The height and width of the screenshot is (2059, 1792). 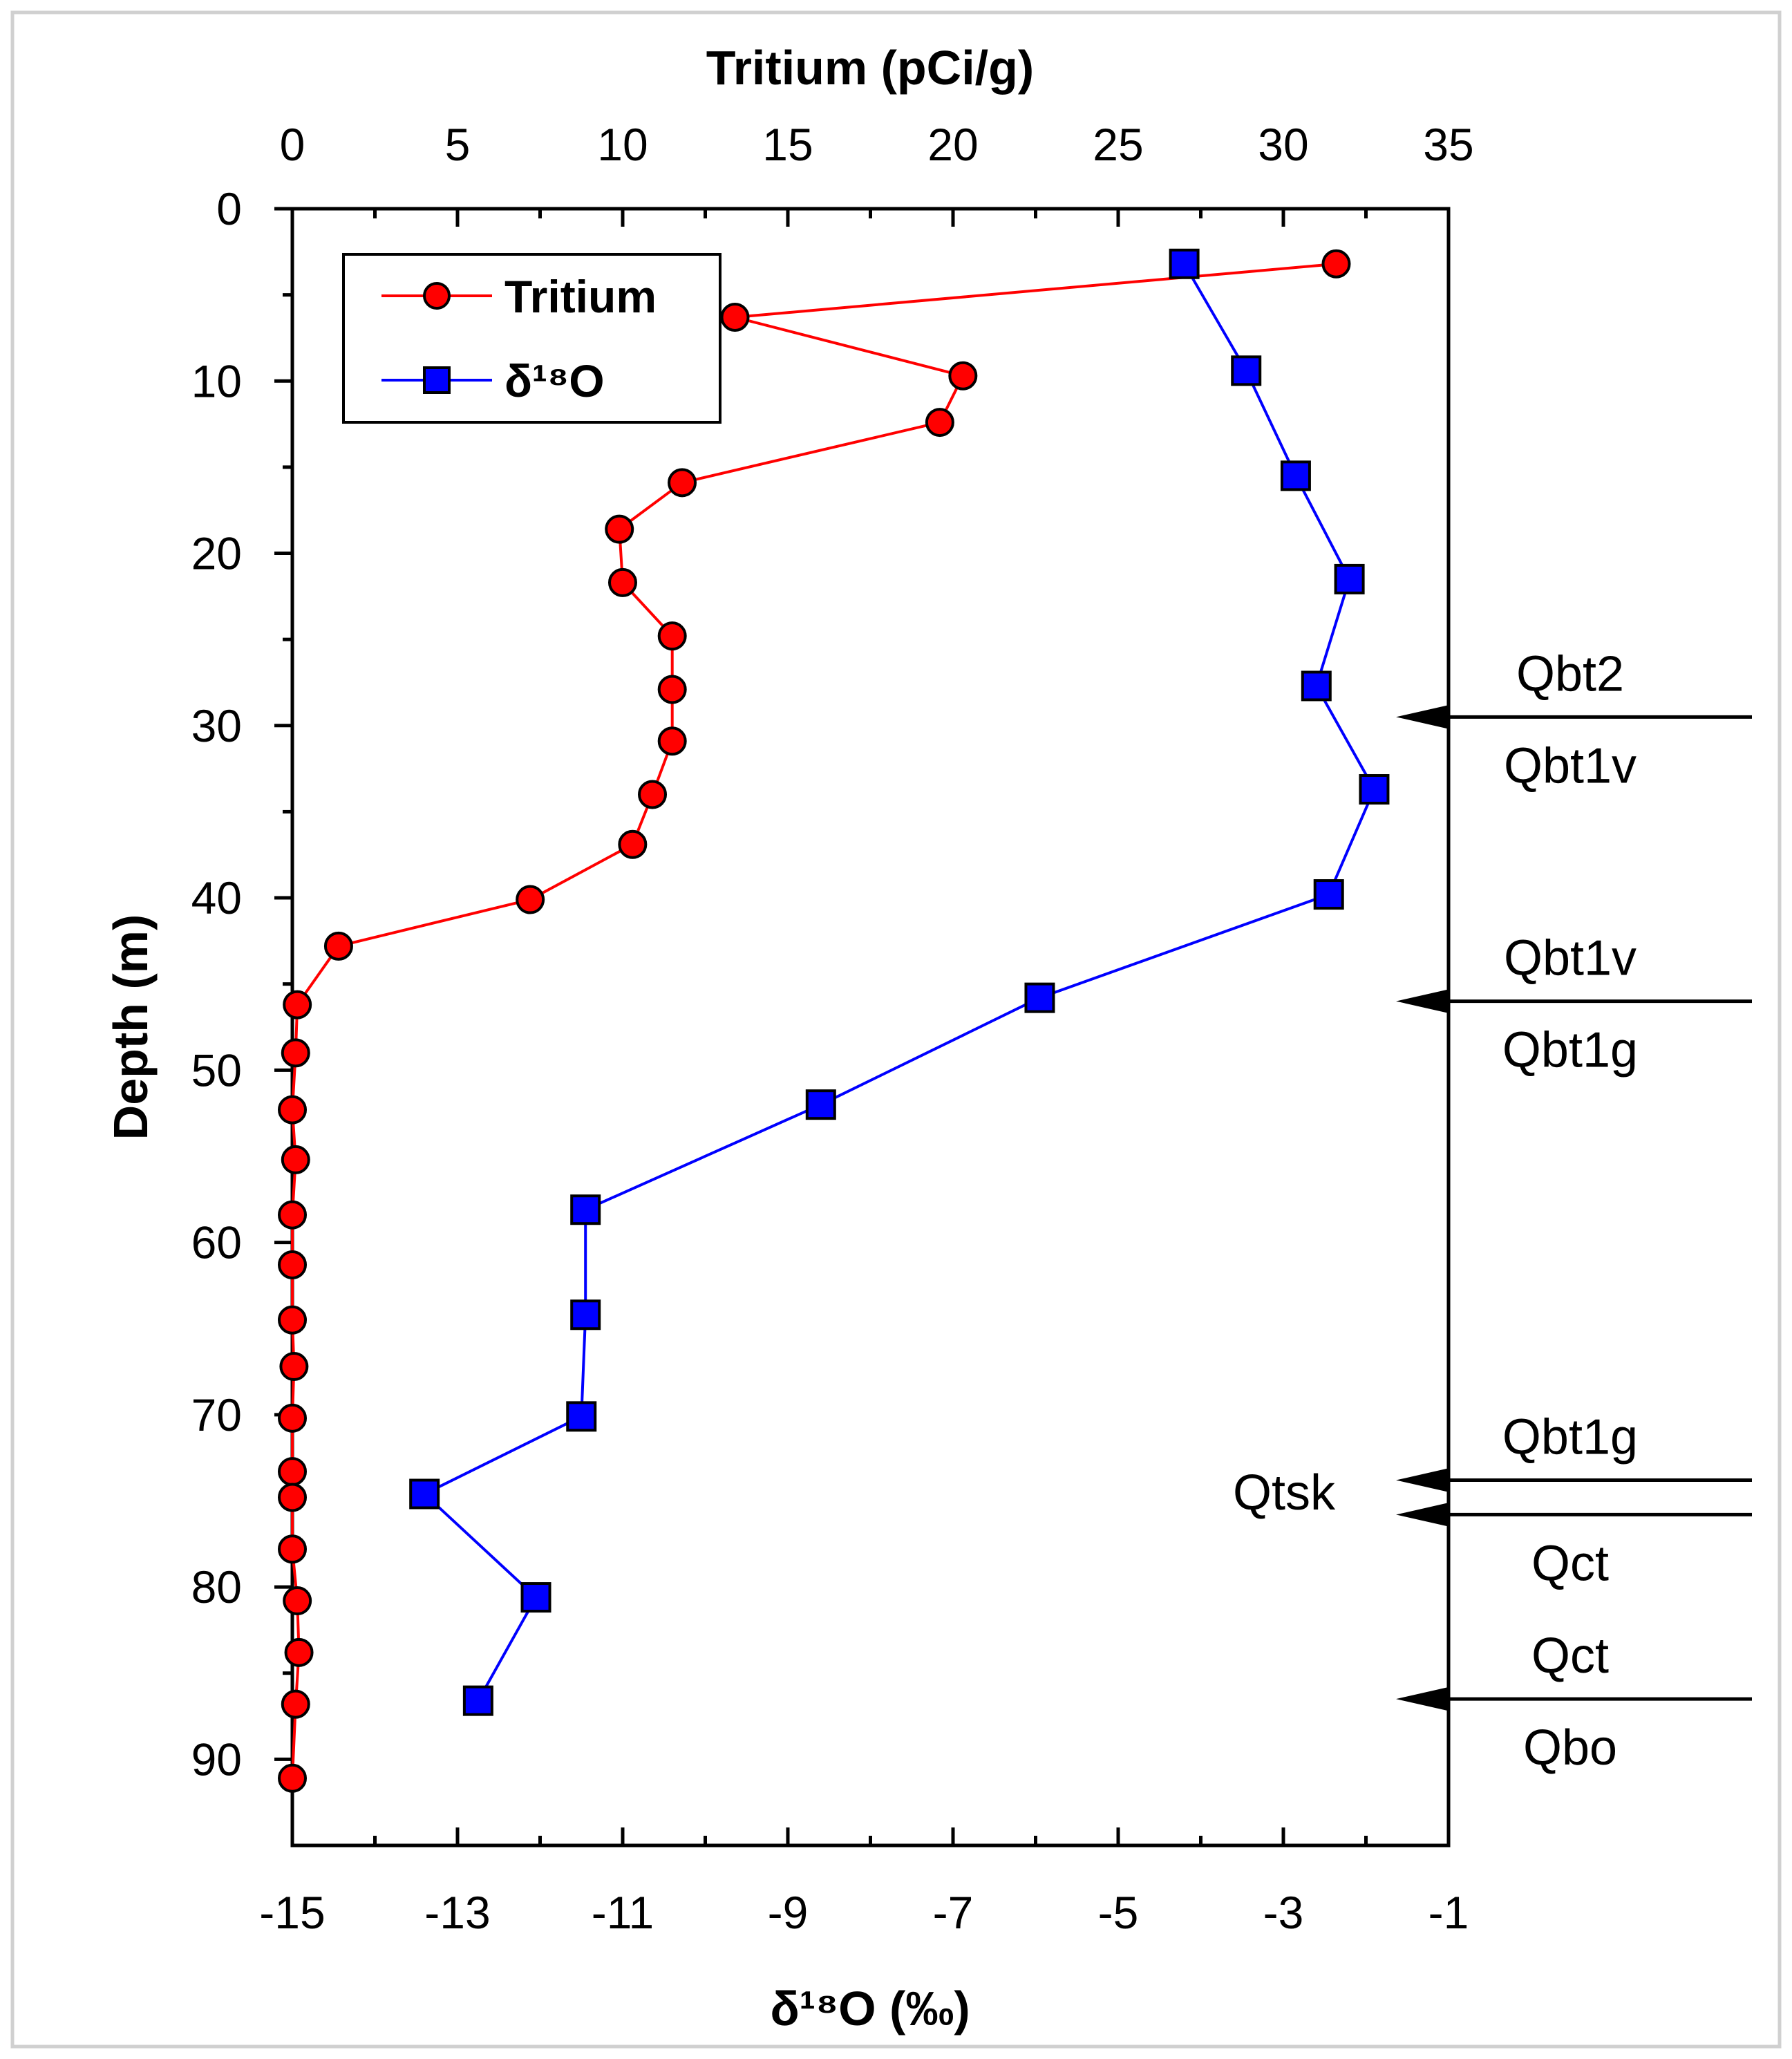 I want to click on bottom-axis-tick-label: -15, so click(x=292, y=1912).